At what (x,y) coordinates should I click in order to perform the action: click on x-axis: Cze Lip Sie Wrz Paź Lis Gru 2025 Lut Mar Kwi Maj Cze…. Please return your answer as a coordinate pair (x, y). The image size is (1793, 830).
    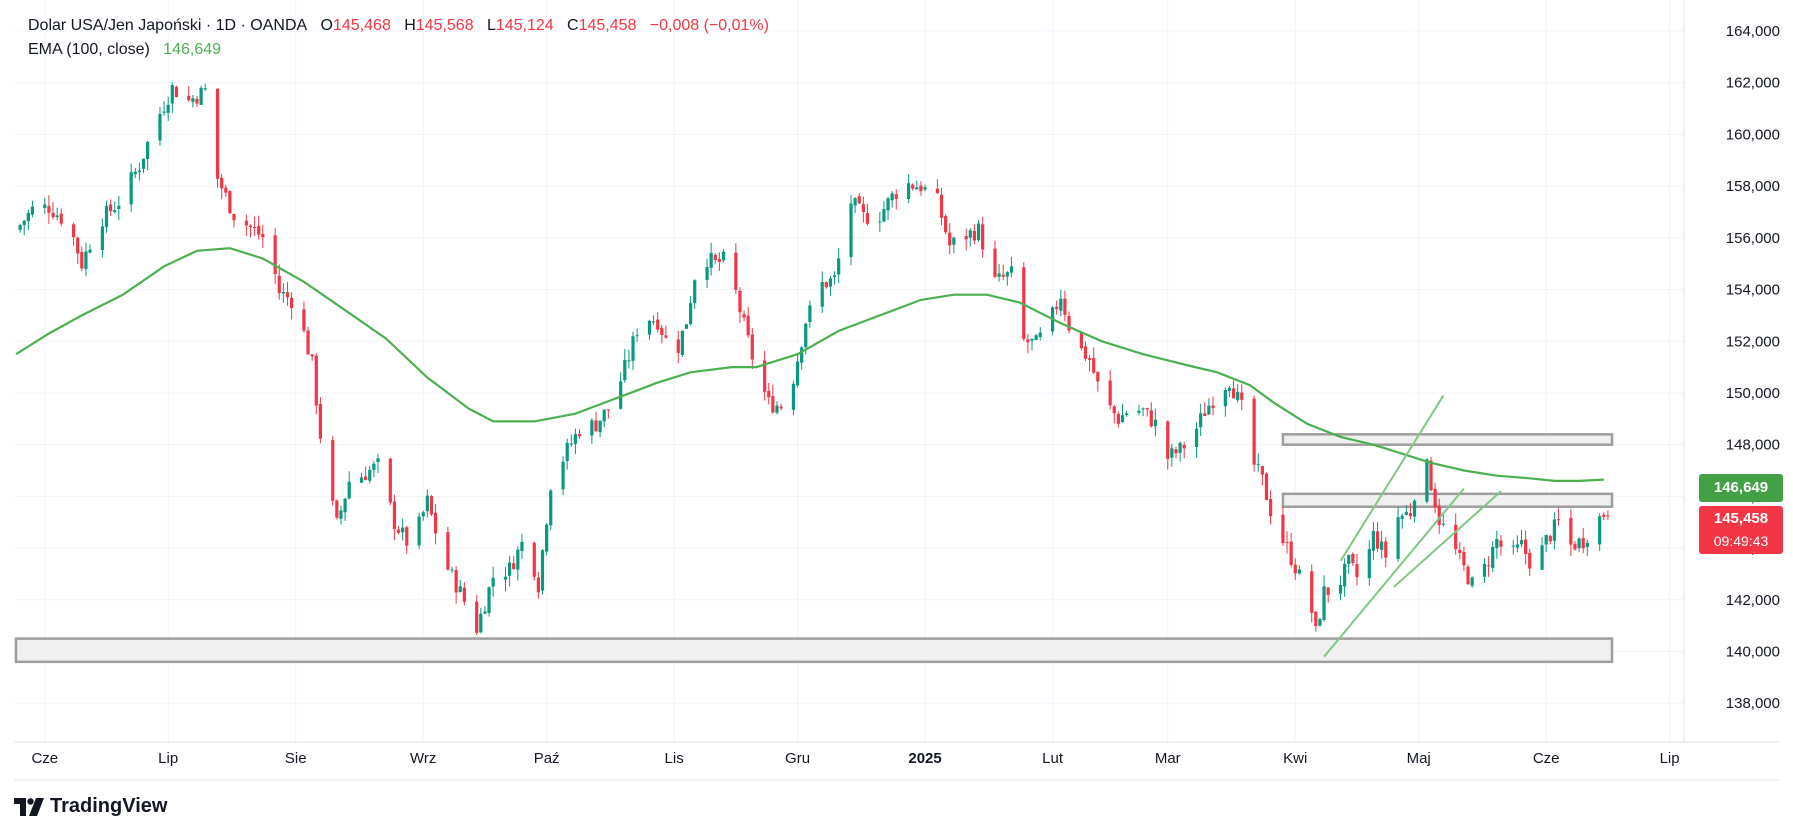
    Looking at the image, I should click on (855, 758).